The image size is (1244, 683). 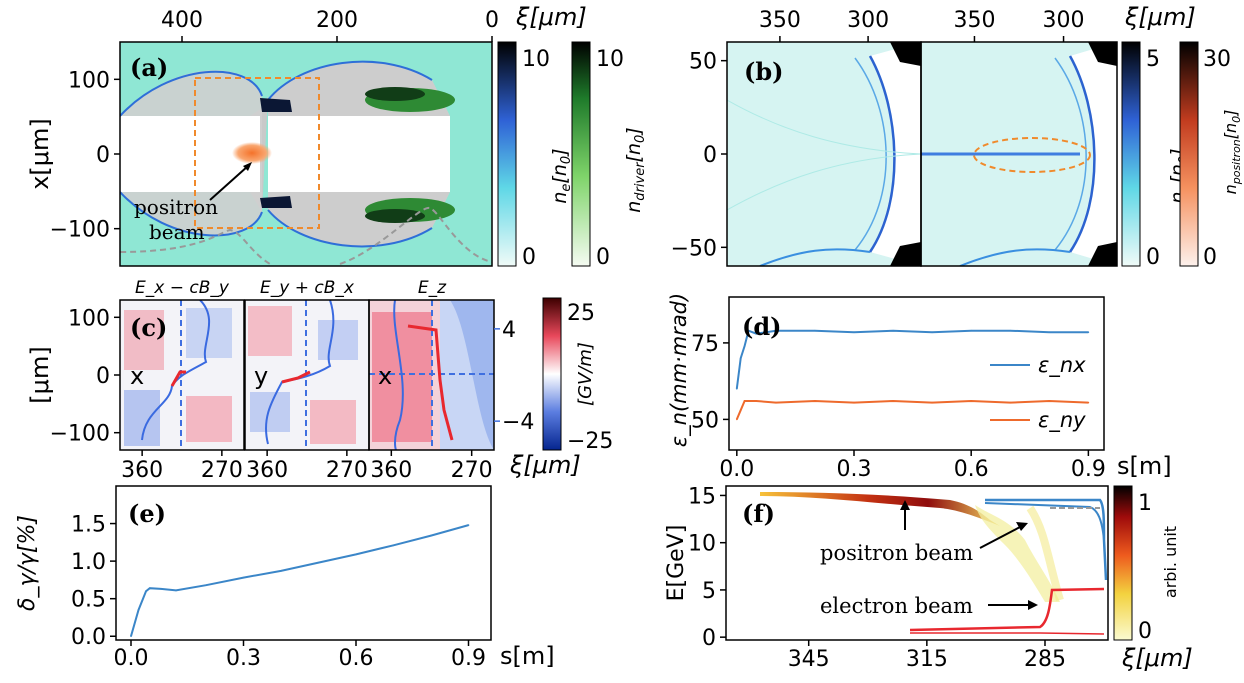 What do you see at coordinates (385, 376) in the screenshot?
I see `panel-c-inline-3: x` at bounding box center [385, 376].